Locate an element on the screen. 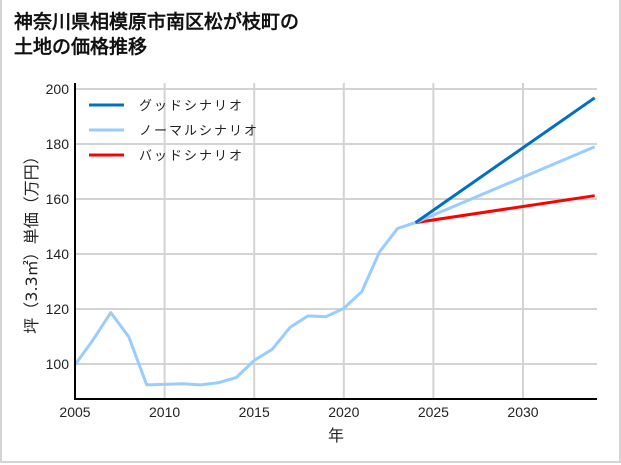 The image size is (621, 465). y-tick-label: 200 is located at coordinates (58, 89).